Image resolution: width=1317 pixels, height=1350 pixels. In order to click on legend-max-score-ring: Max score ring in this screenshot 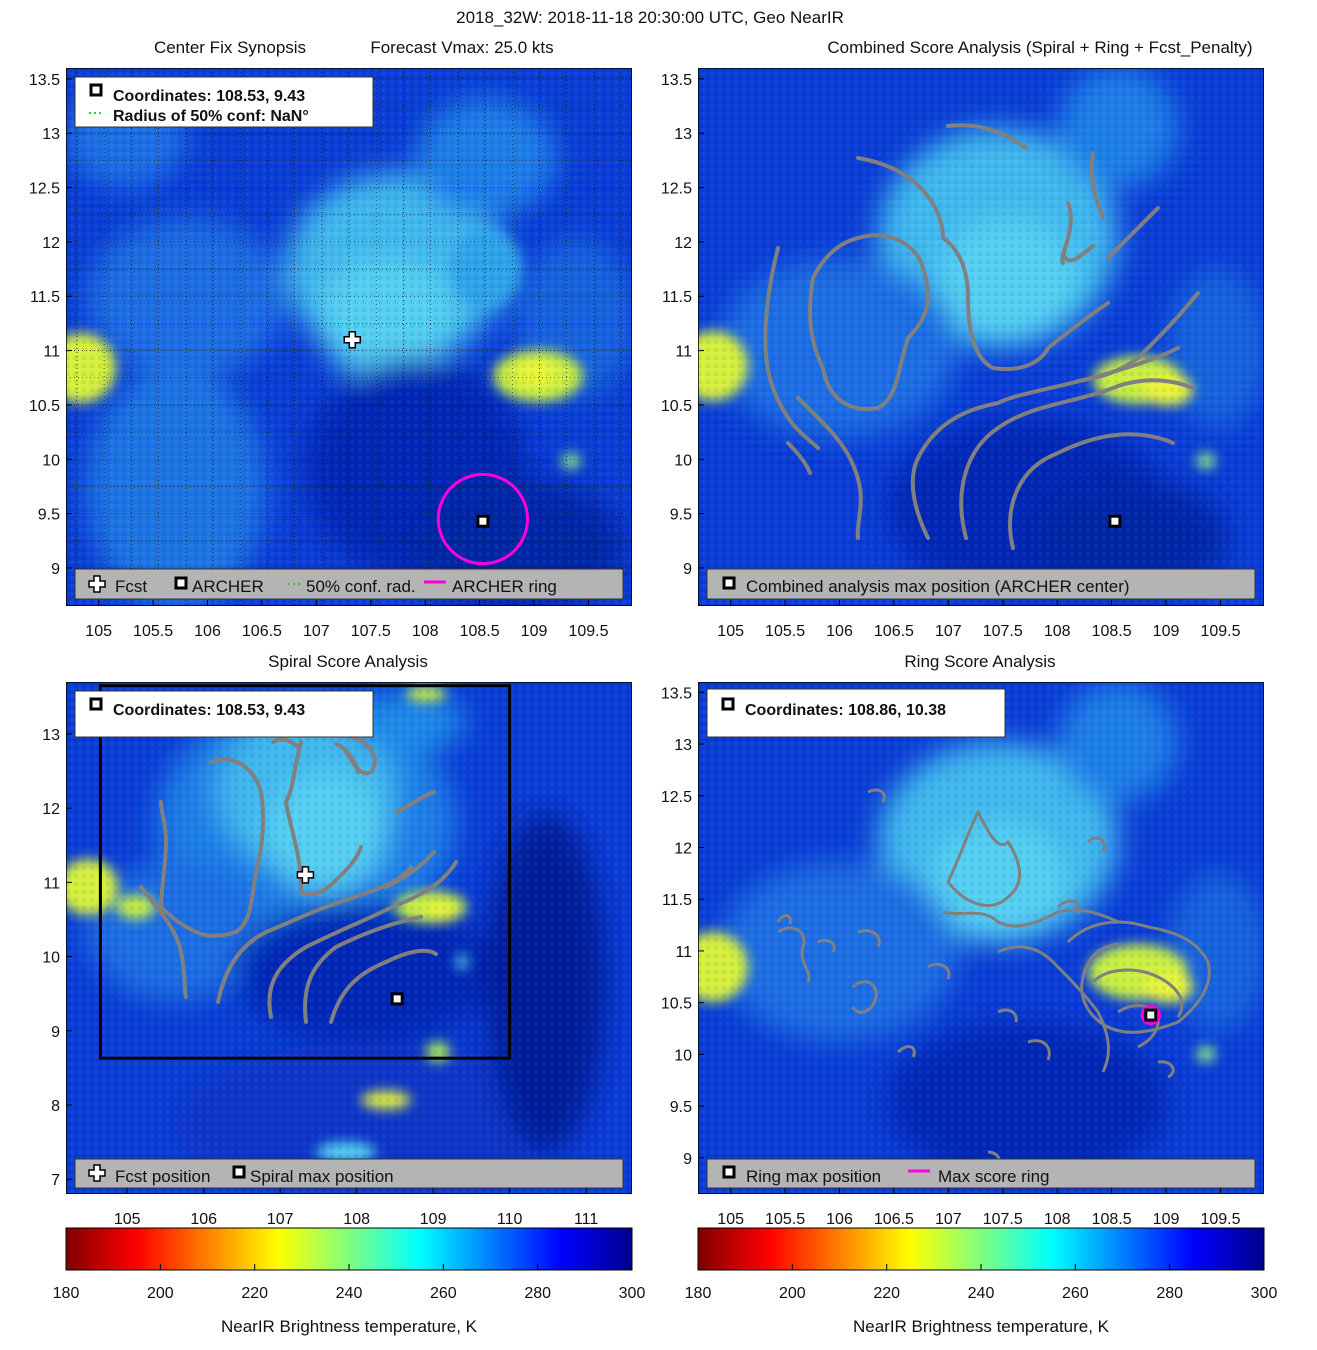, I will do `click(993, 1176)`.